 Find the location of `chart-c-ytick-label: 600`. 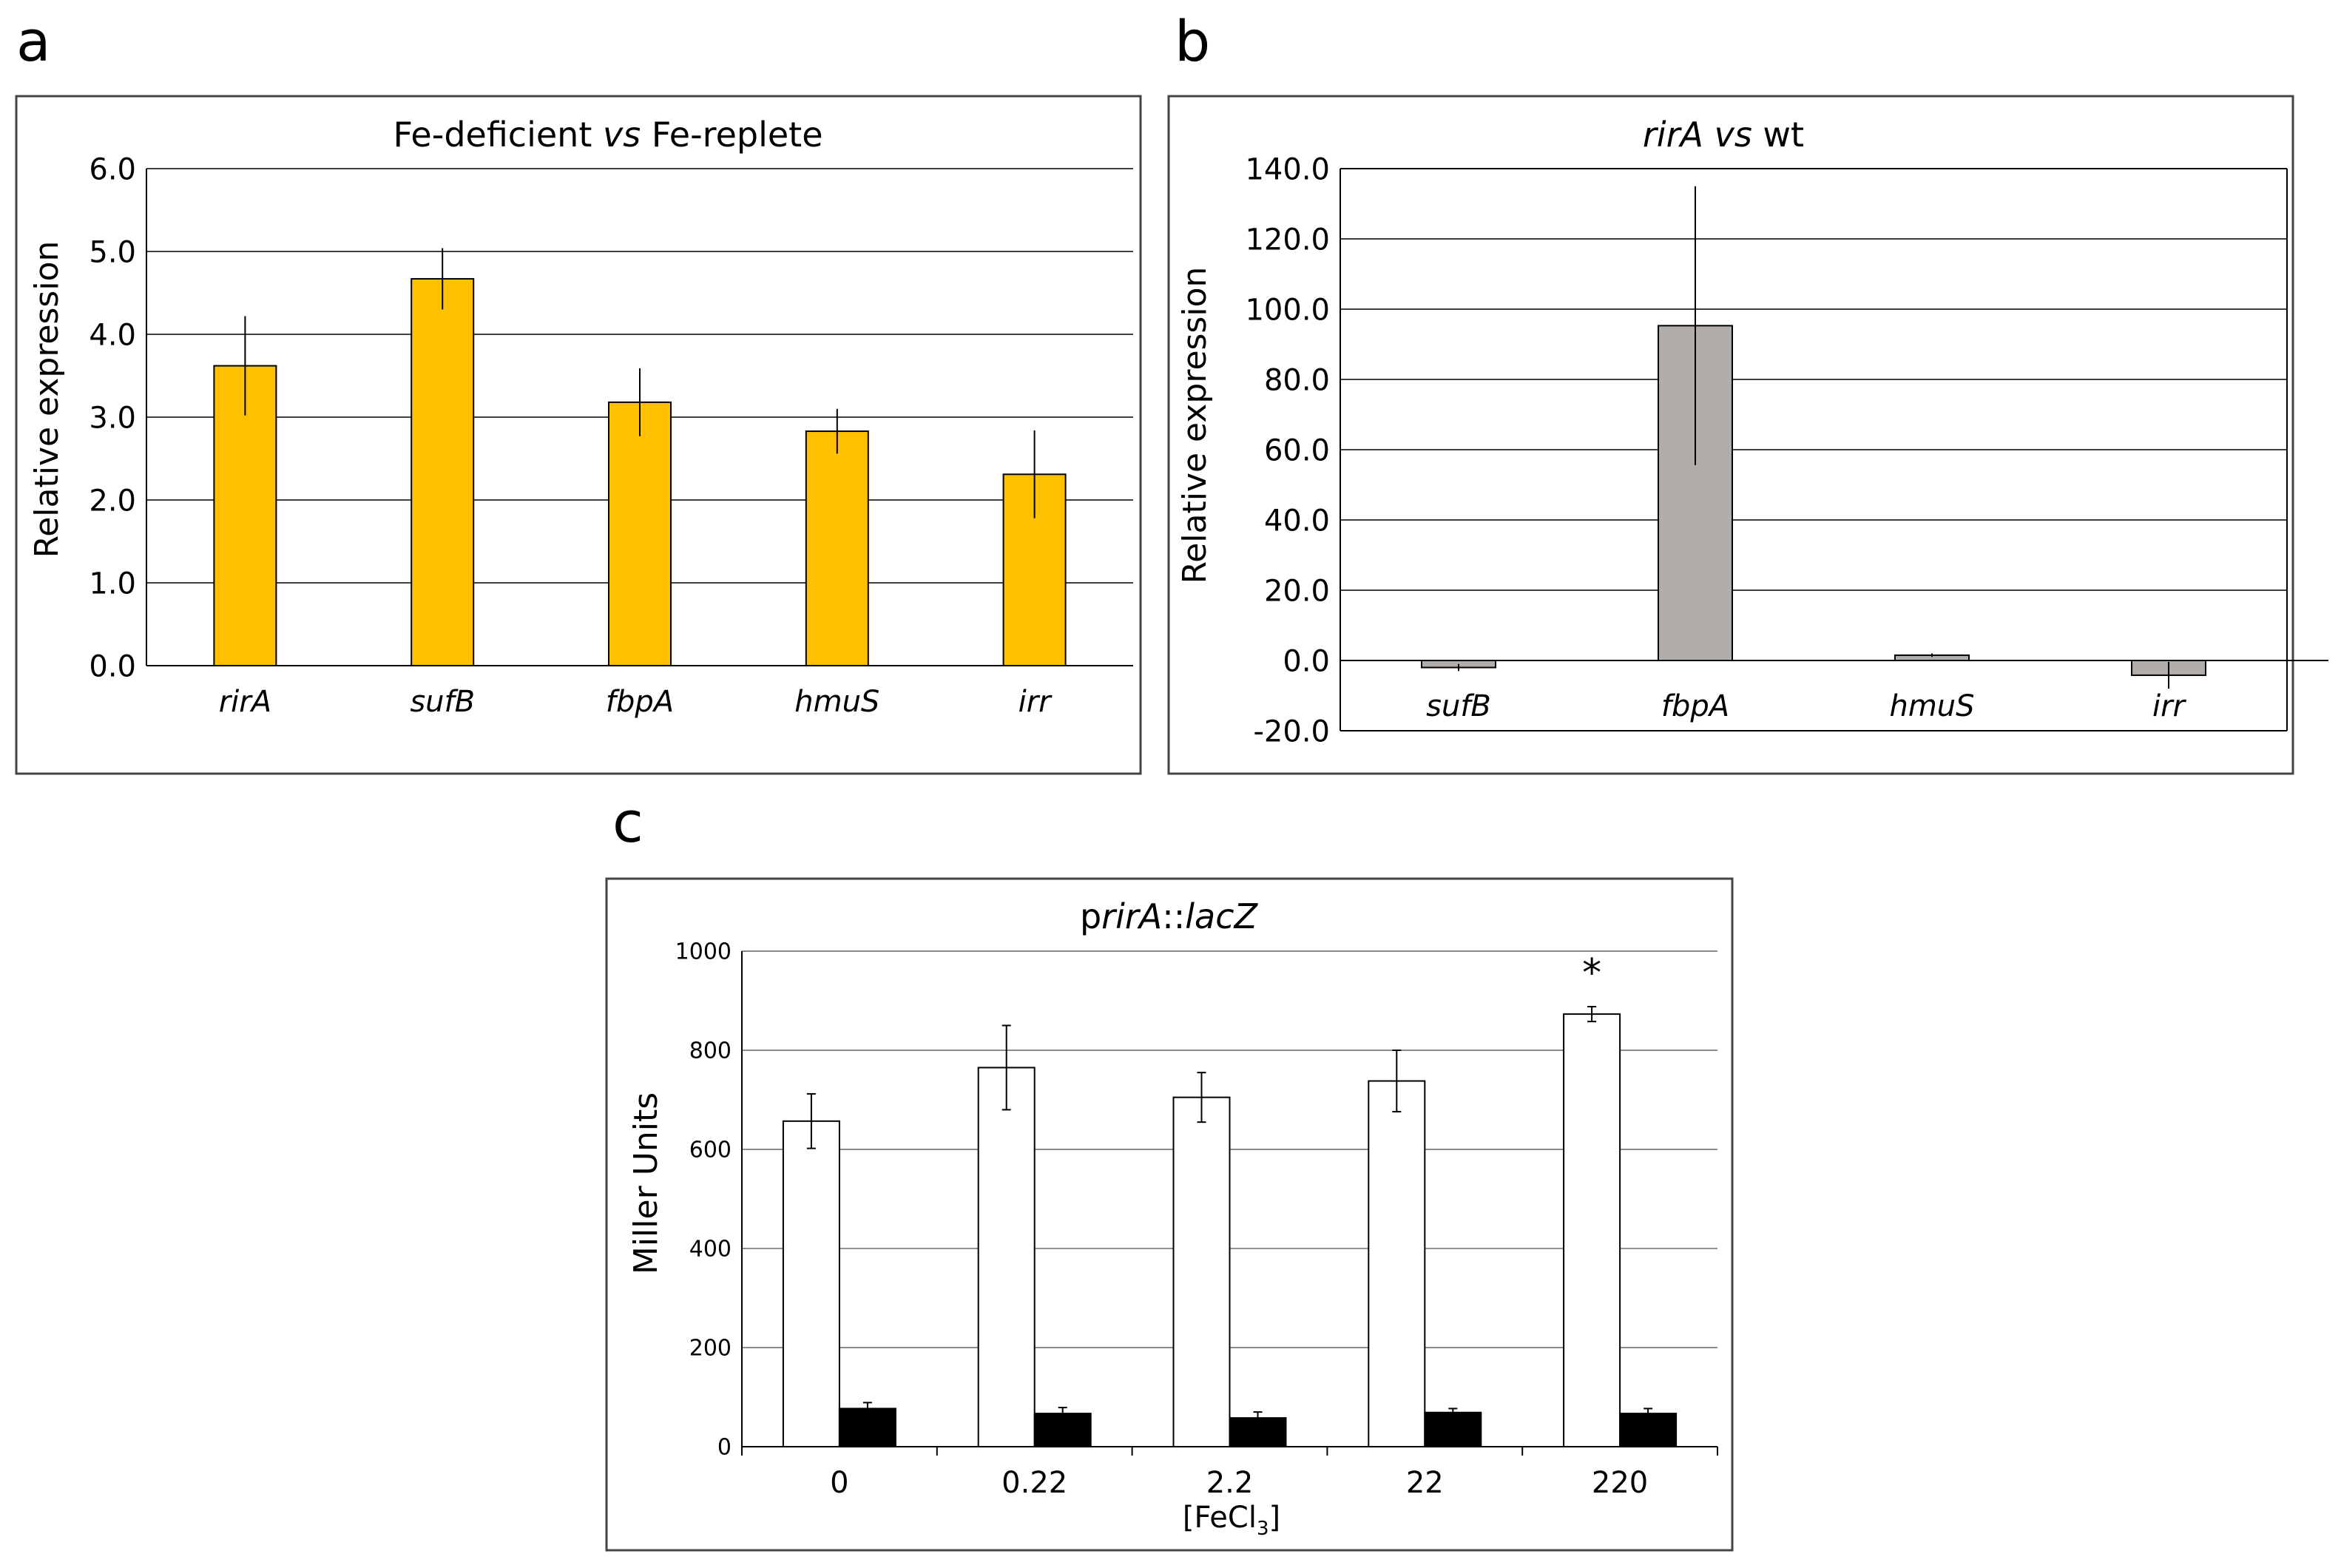

chart-c-ytick-label: 600 is located at coordinates (710, 1150).